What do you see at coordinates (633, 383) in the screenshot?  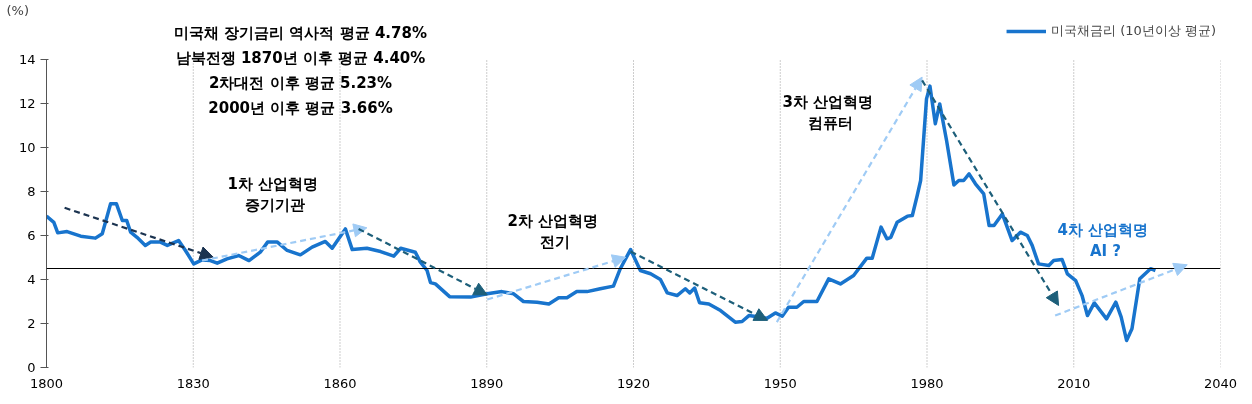 I see `x-tick-label: 1920` at bounding box center [633, 383].